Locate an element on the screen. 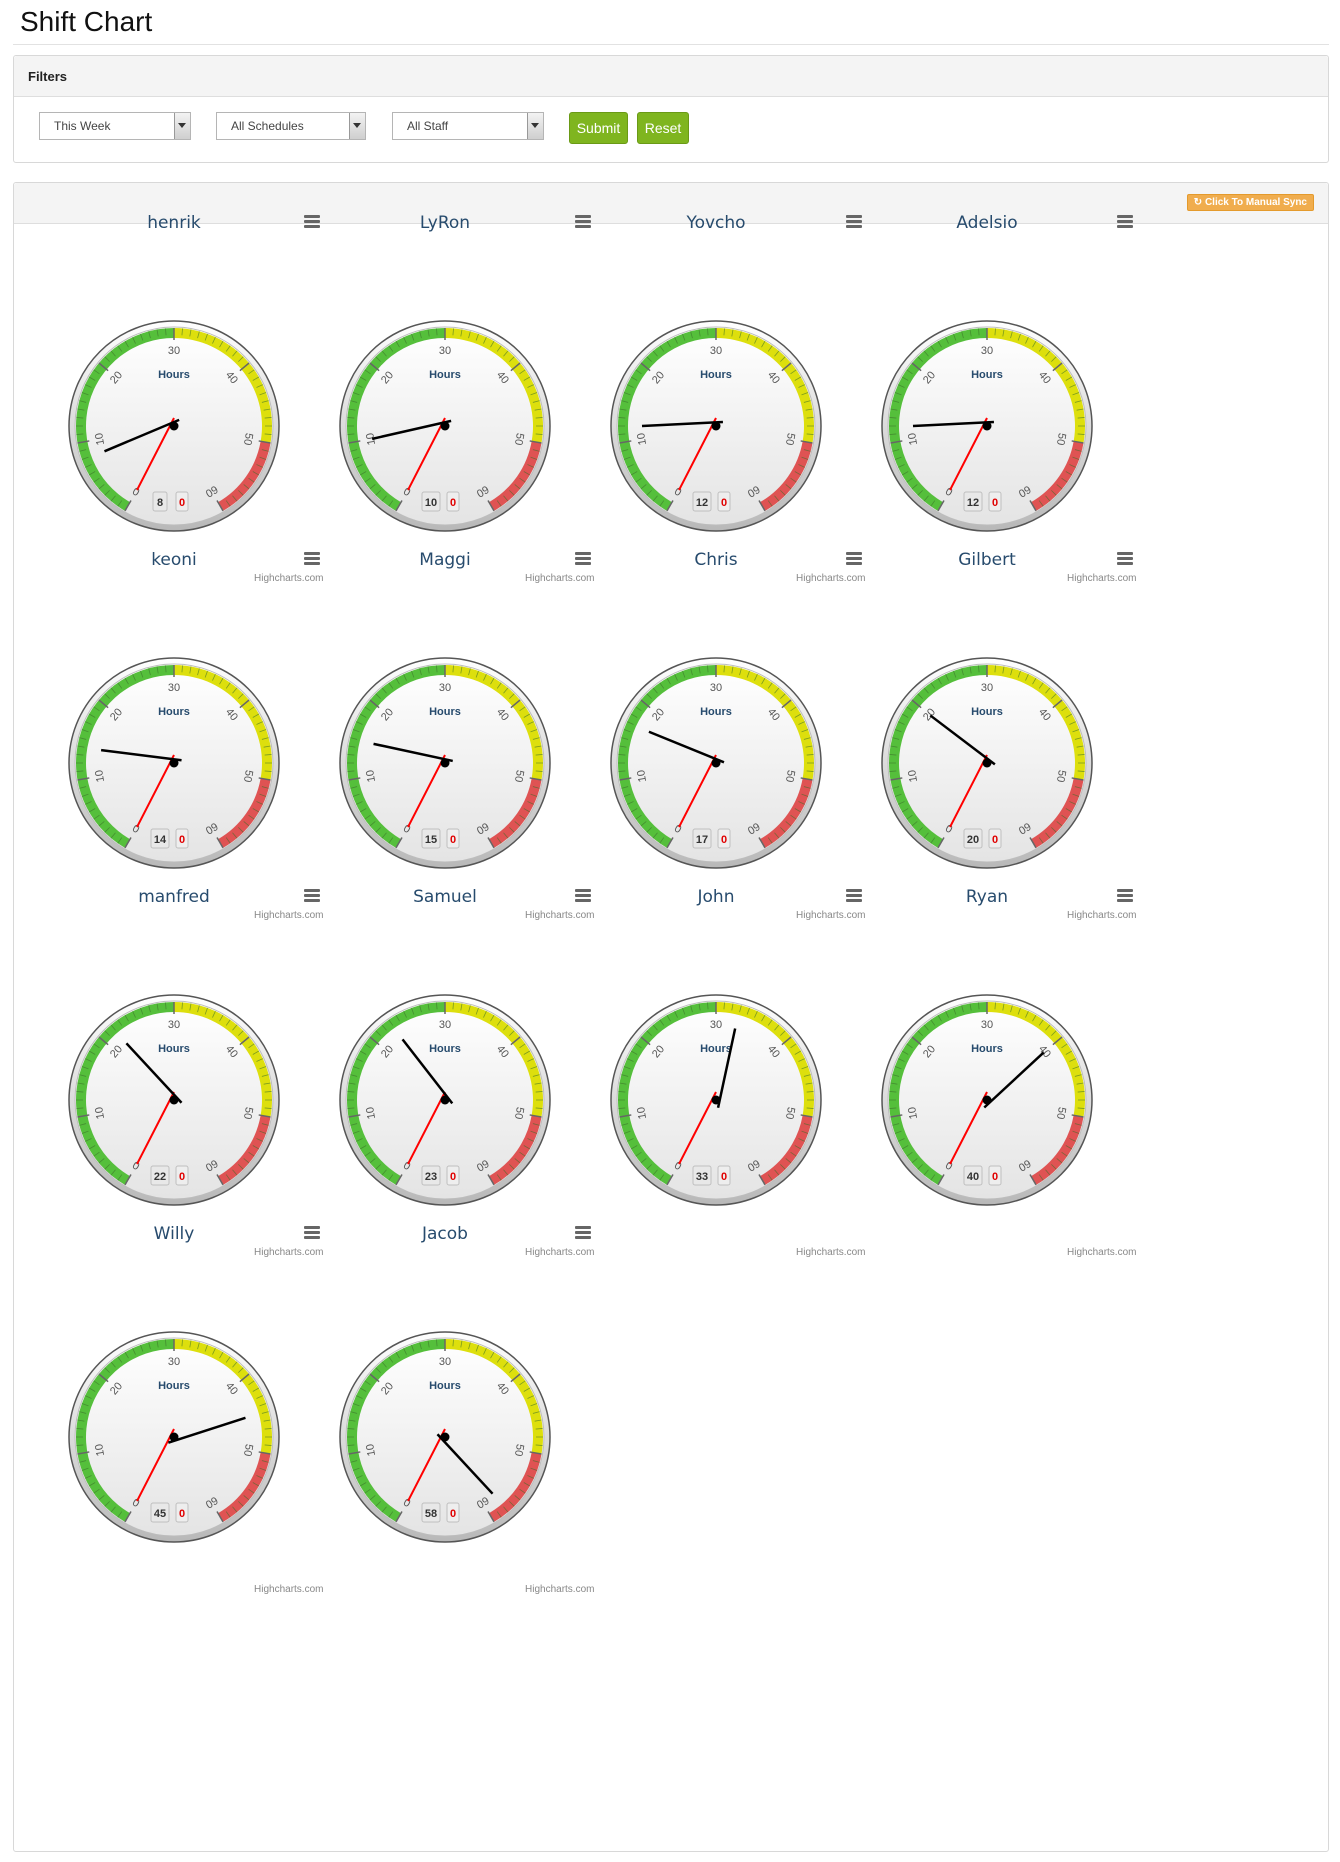 This screenshot has width=1340, height=1862. hours-value-box is located at coordinates (702, 1175).